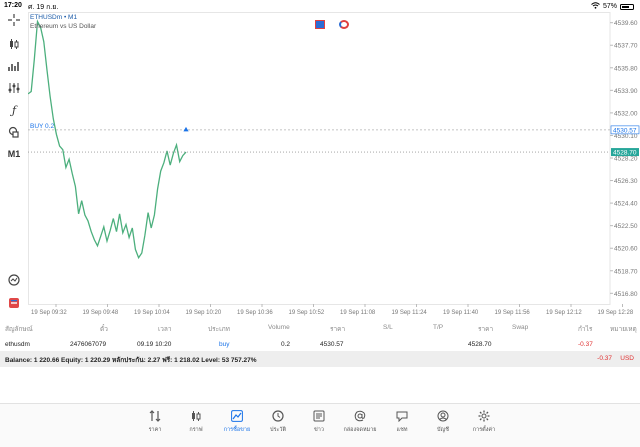 The height and width of the screenshot is (447, 640). I want to click on objects-icon, so click(14, 88).